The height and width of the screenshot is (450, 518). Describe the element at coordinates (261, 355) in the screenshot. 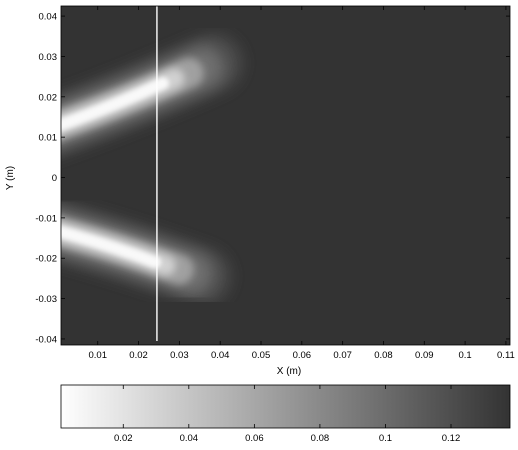

I see `x-tick-label: 0.05` at that location.